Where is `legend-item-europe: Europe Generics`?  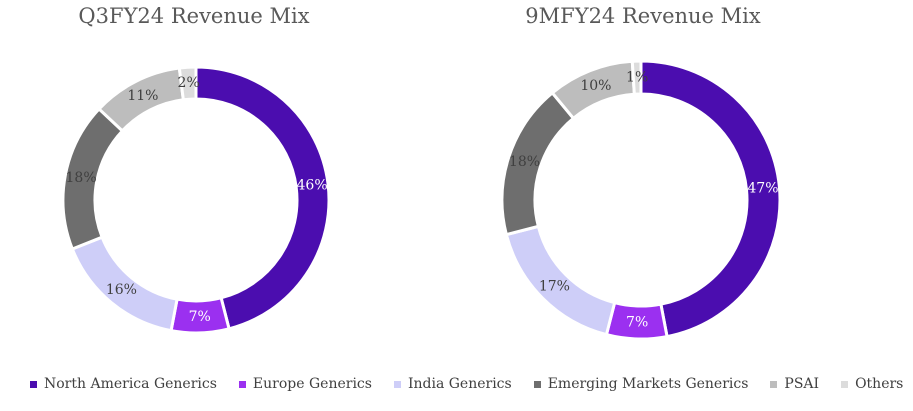 legend-item-europe: Europe Generics is located at coordinates (305, 384).